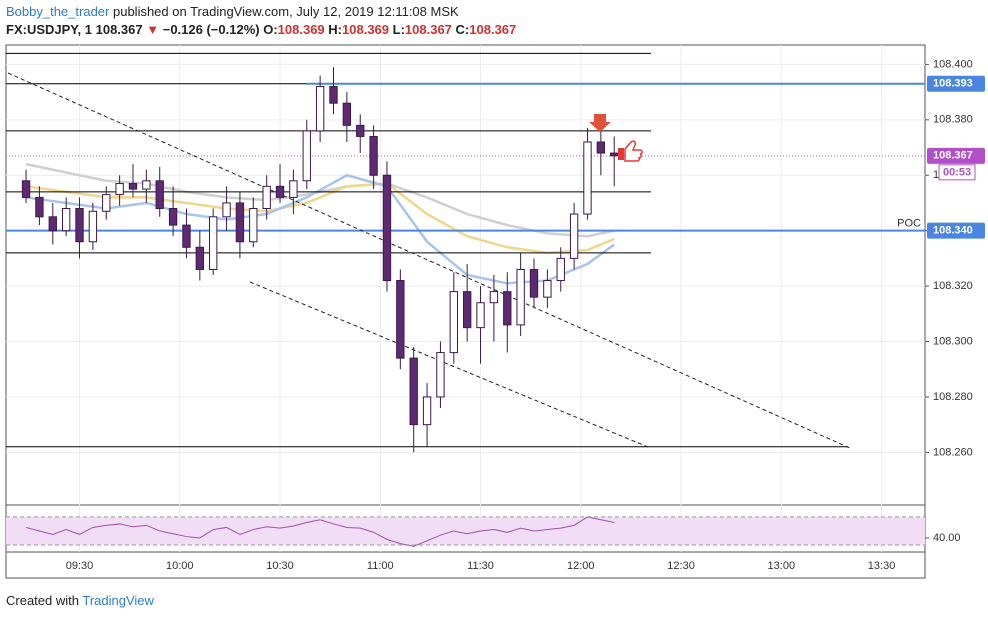 The height and width of the screenshot is (618, 988). I want to click on c-label: C:, so click(462, 29).